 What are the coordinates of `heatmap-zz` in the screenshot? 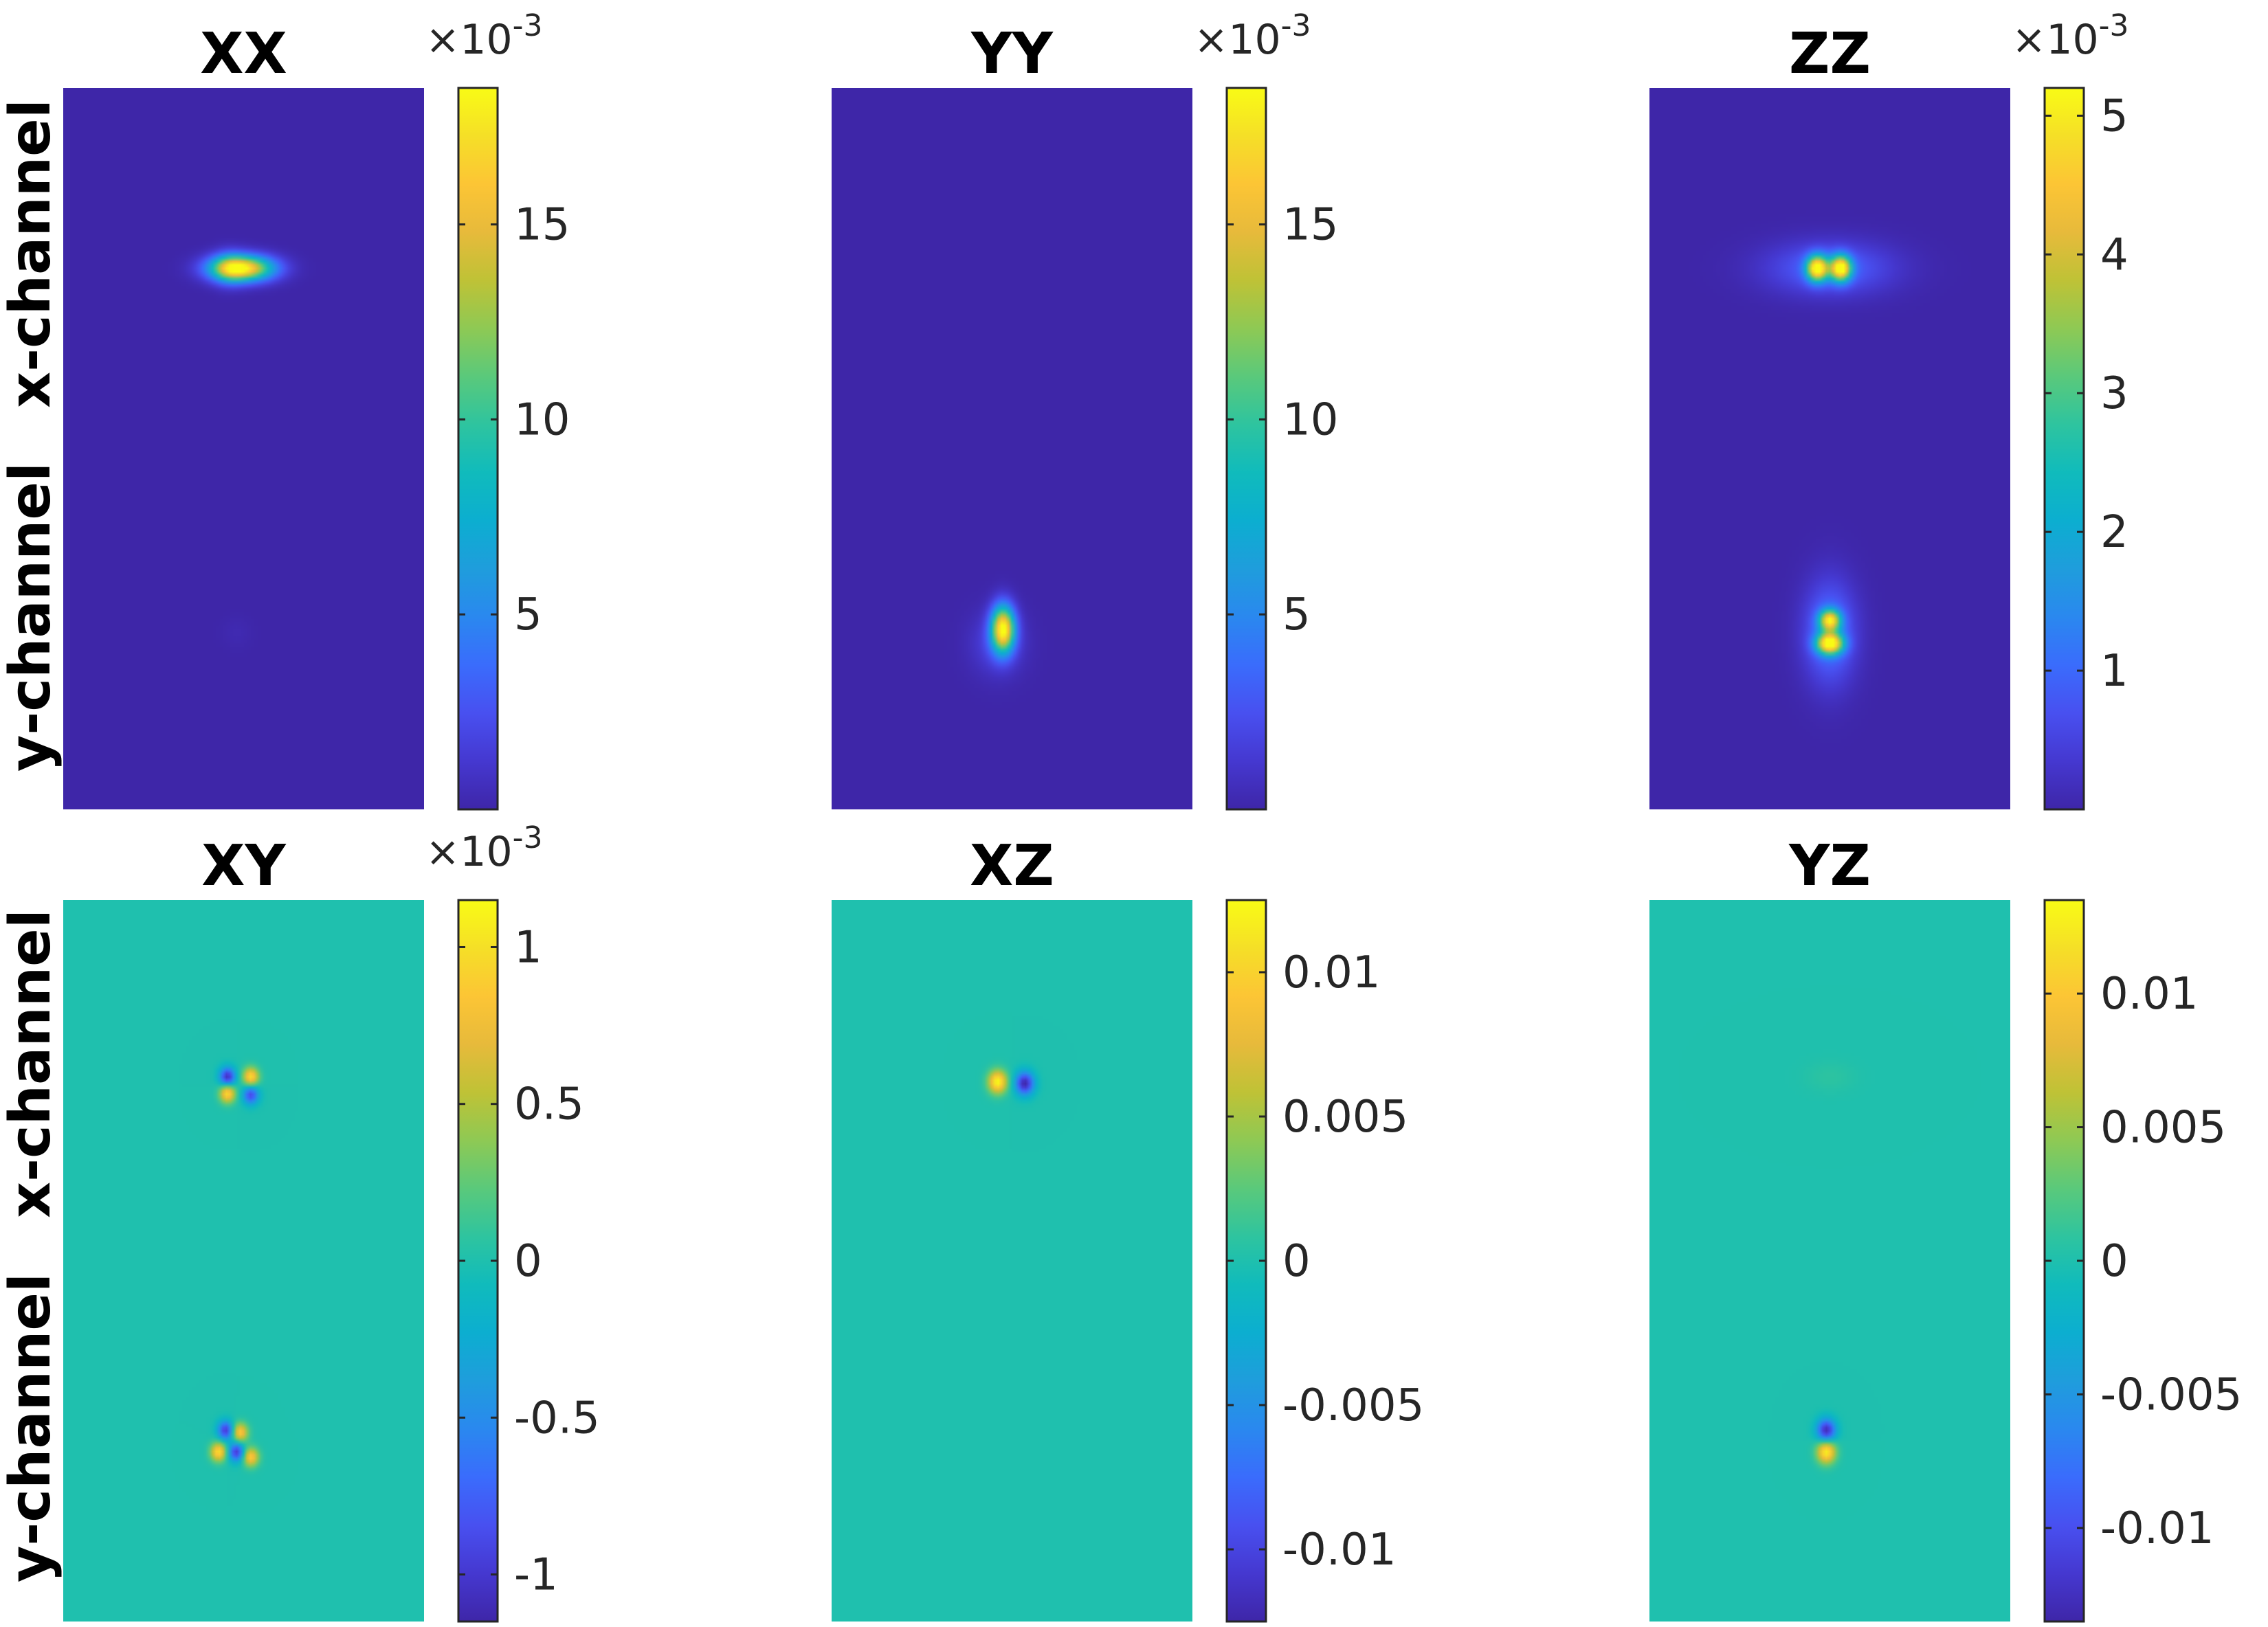 It's located at (1829, 448).